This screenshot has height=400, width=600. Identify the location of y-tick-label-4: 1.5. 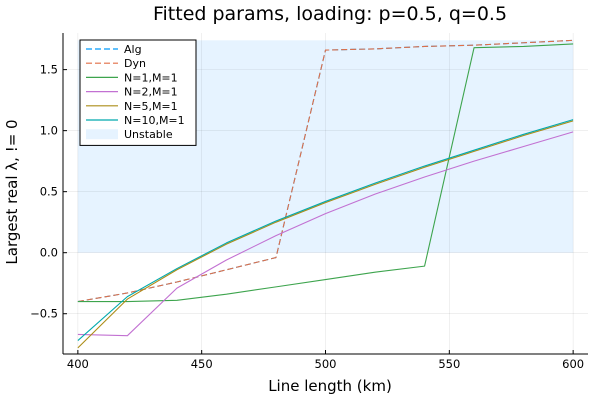
(49, 70).